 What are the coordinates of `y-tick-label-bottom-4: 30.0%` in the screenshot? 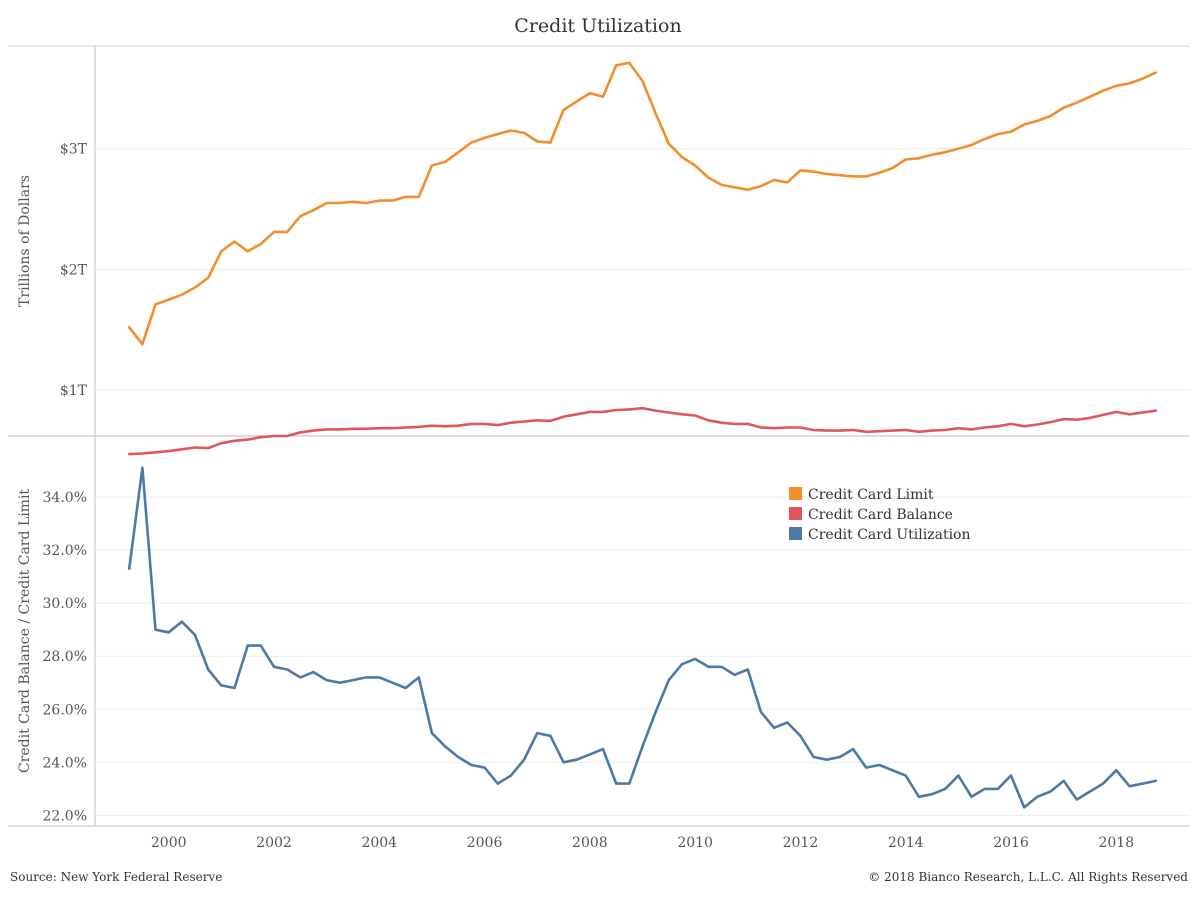 It's located at (65, 604).